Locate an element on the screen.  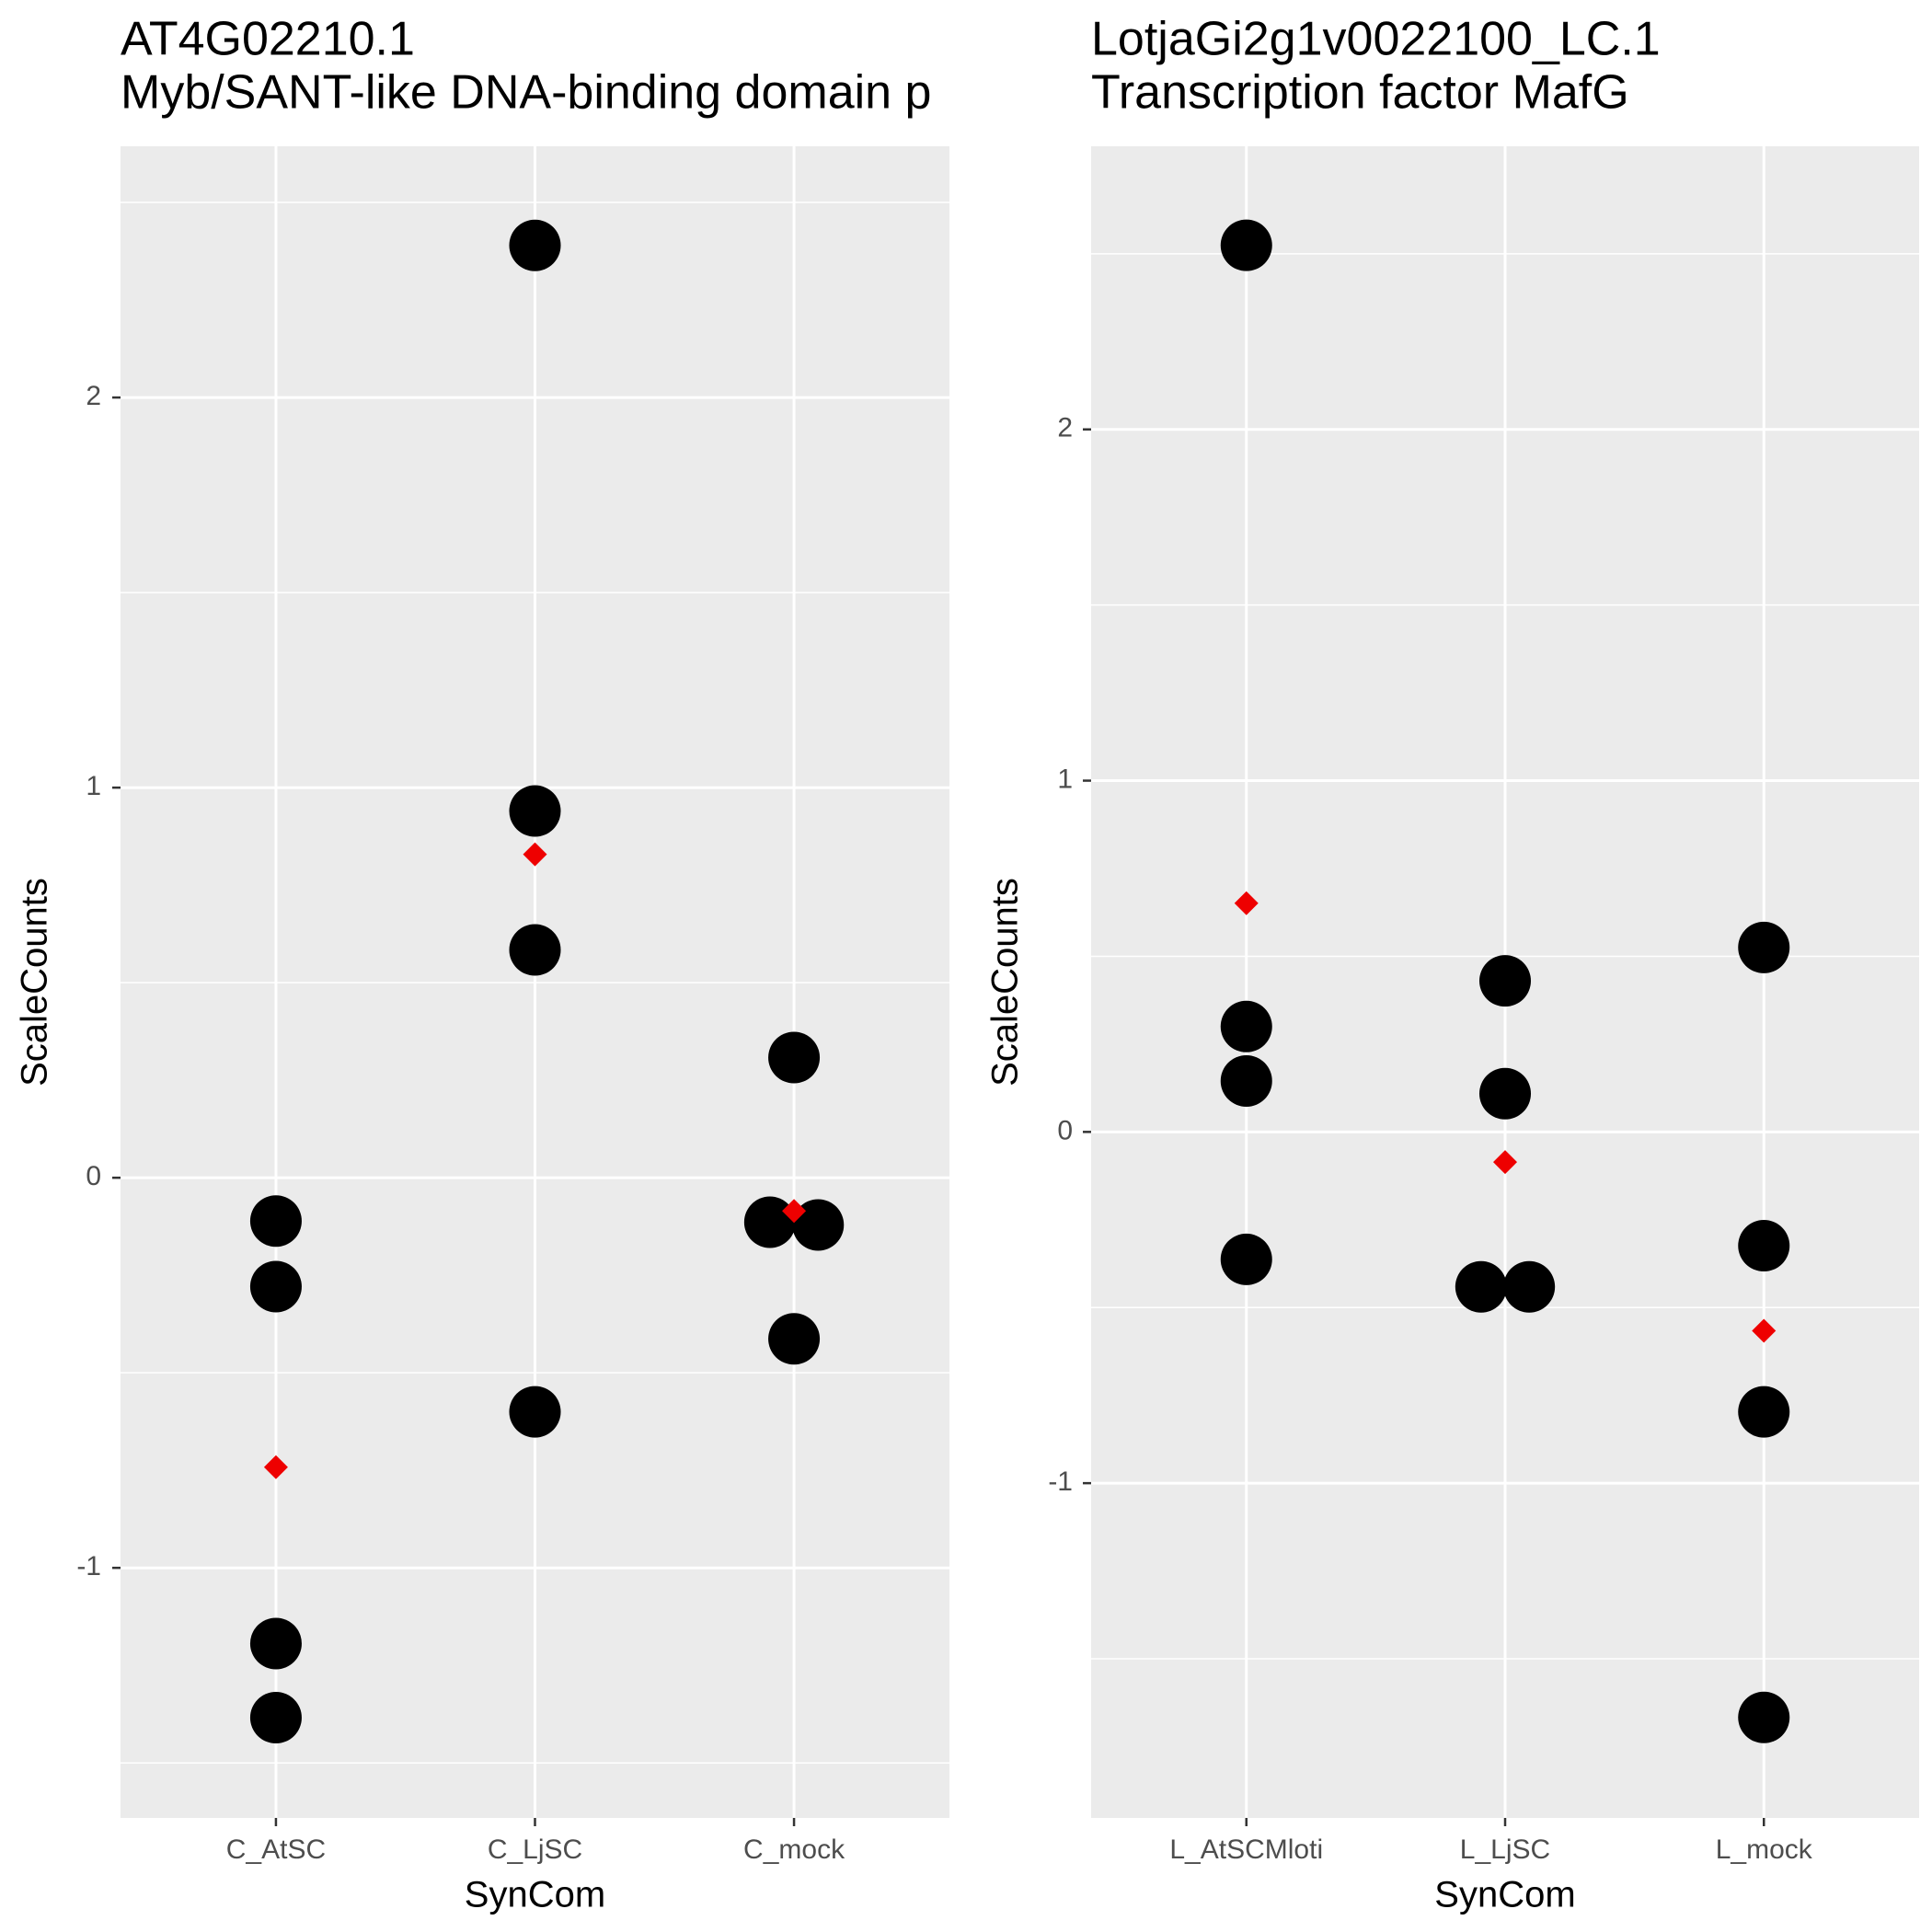
x-tick-label: C_mock is located at coordinates (794, 1849).